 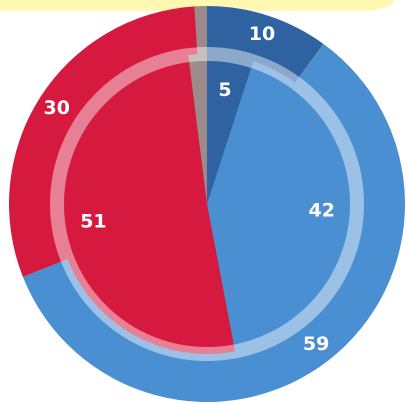 I want to click on data-label: 42, so click(x=322, y=211).